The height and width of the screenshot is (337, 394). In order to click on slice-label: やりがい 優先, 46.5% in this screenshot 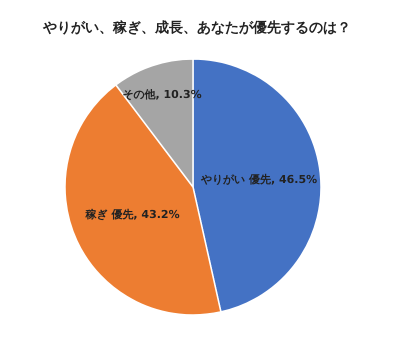, I will do `click(259, 180)`.